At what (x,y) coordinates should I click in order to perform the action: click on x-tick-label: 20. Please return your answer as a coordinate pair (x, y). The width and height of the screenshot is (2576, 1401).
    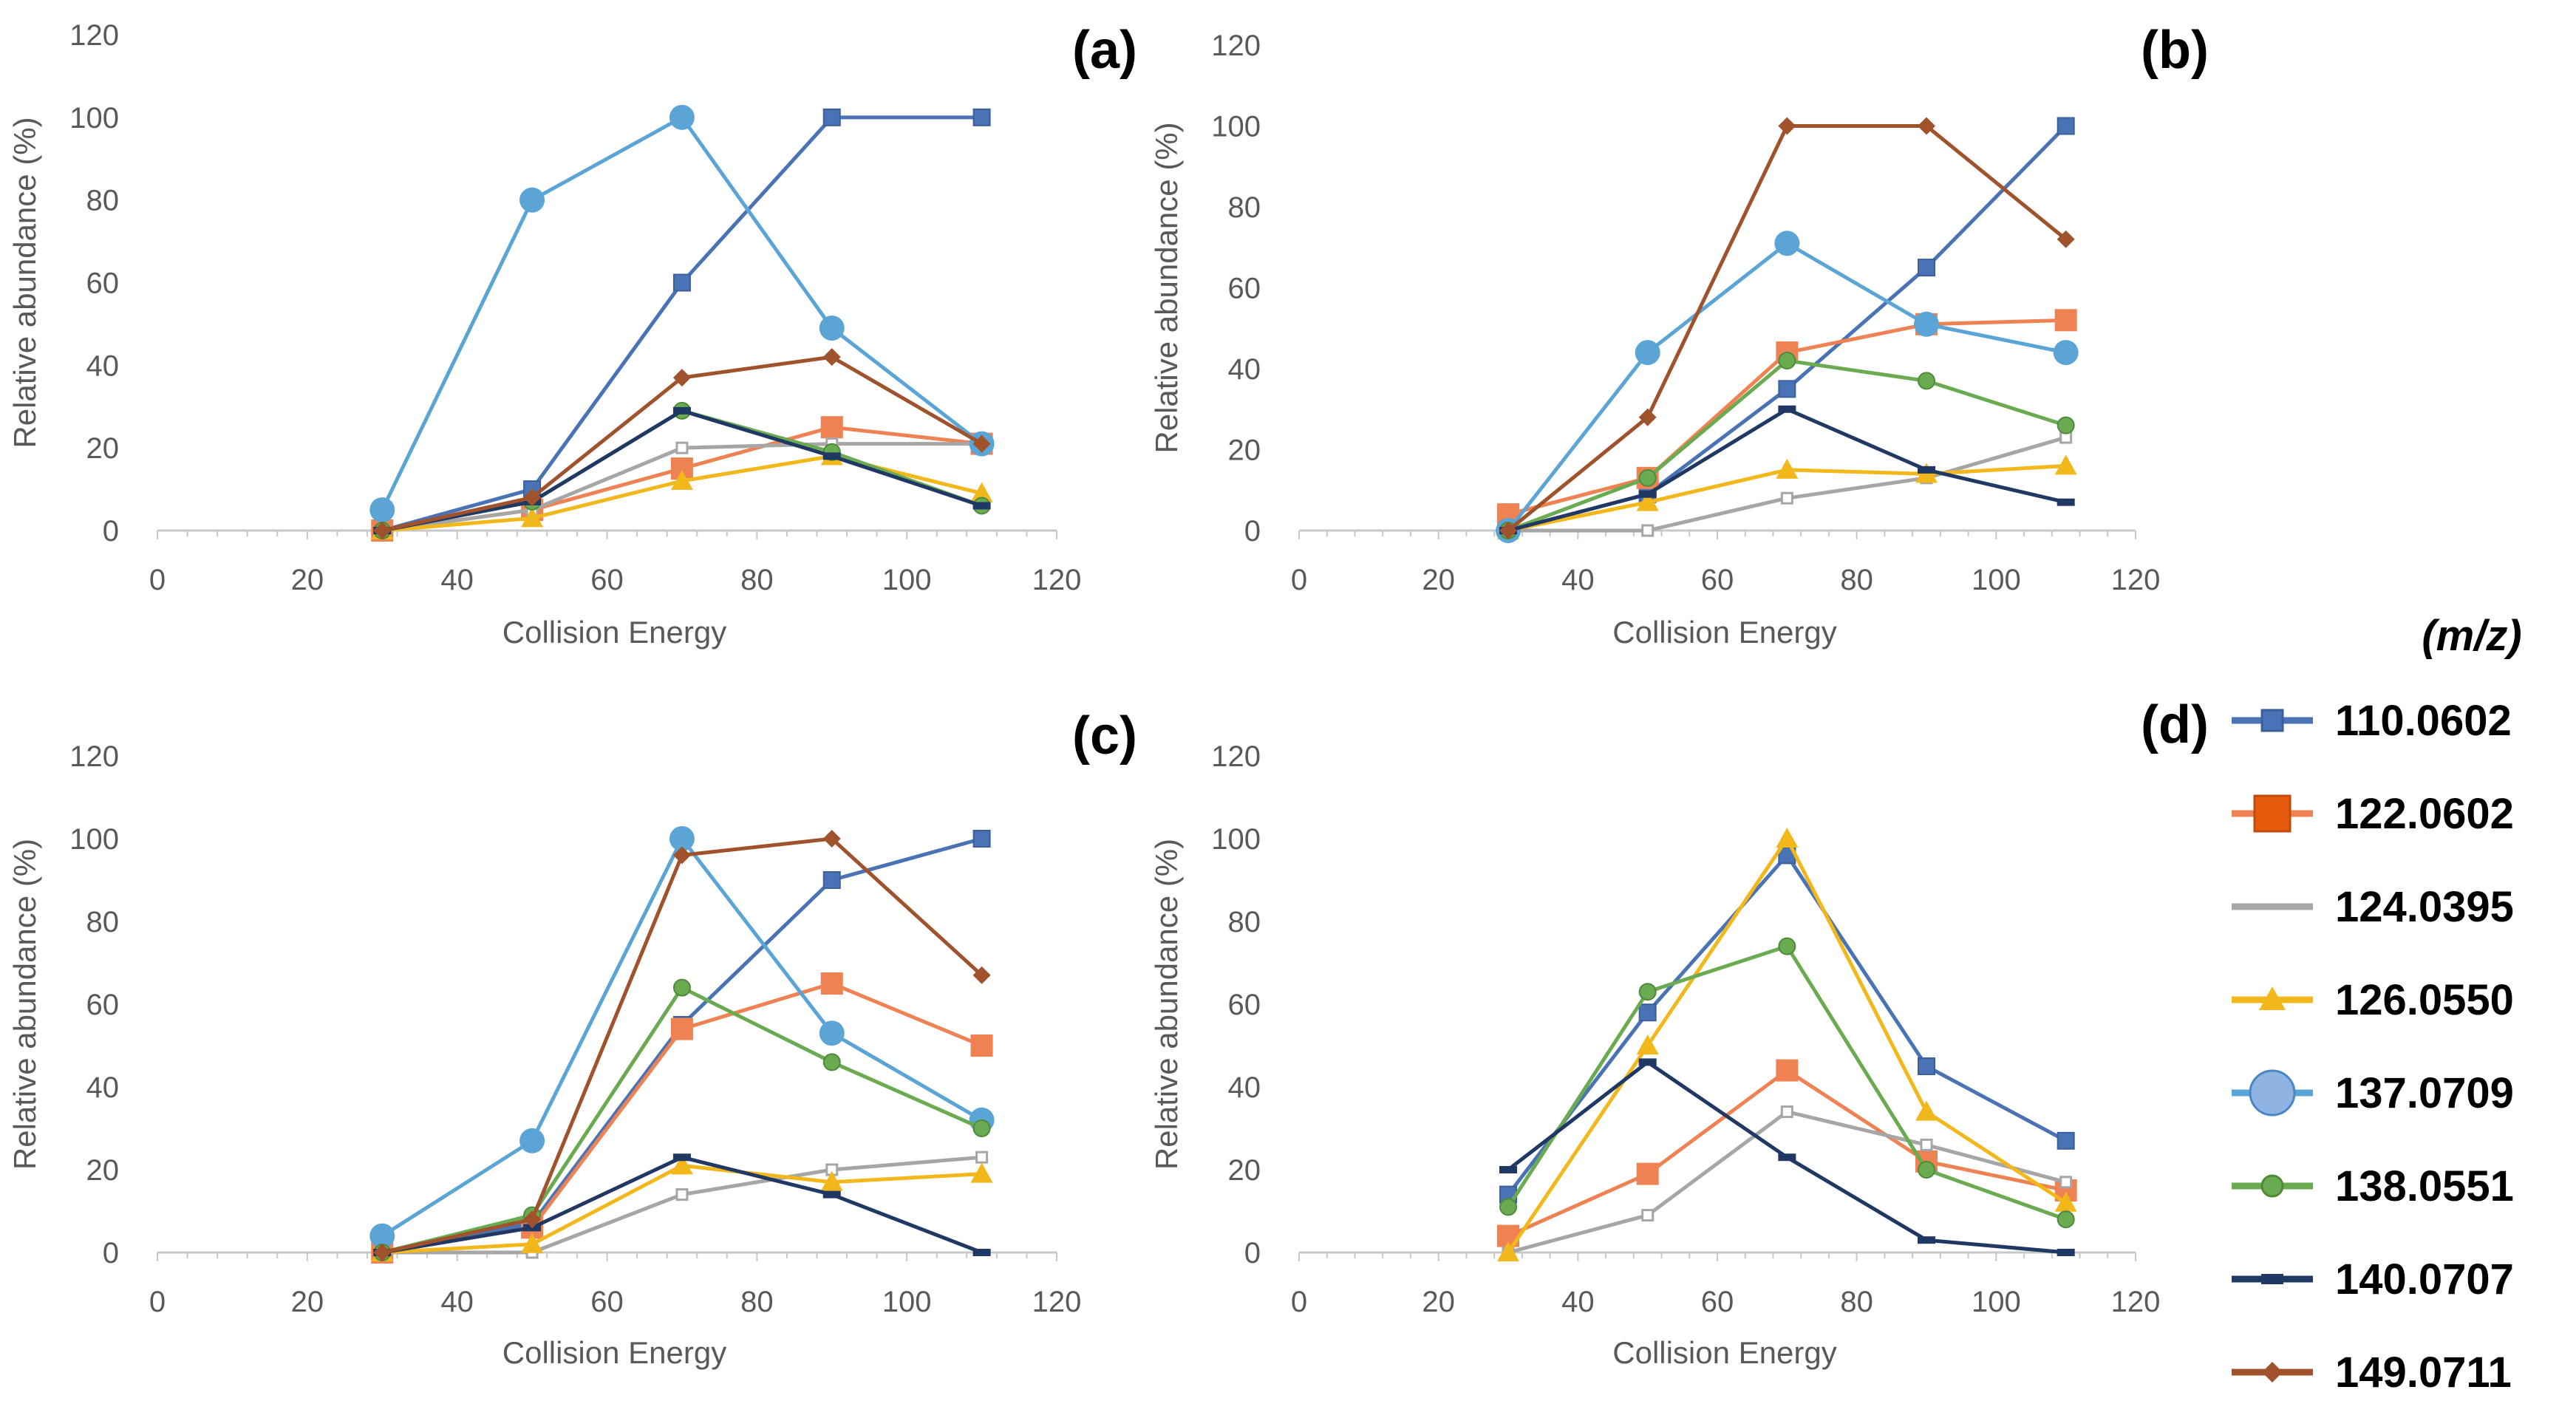
    Looking at the image, I should click on (1438, 1302).